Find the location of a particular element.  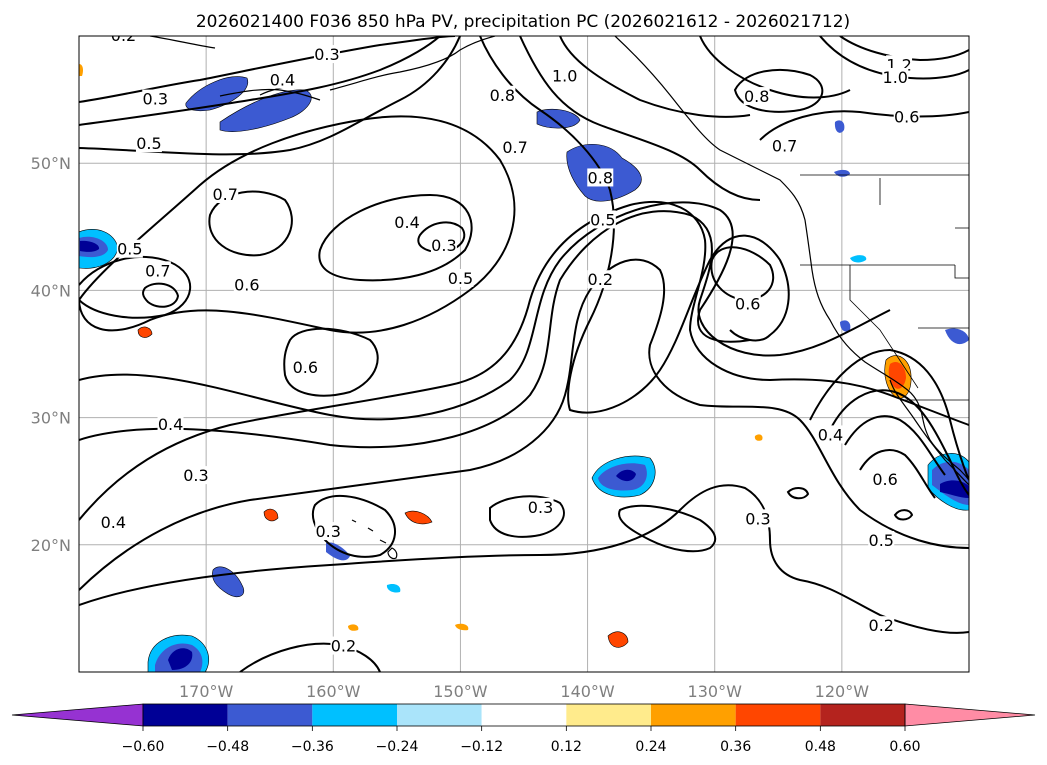

contour-label: 0.8 is located at coordinates (502, 95).